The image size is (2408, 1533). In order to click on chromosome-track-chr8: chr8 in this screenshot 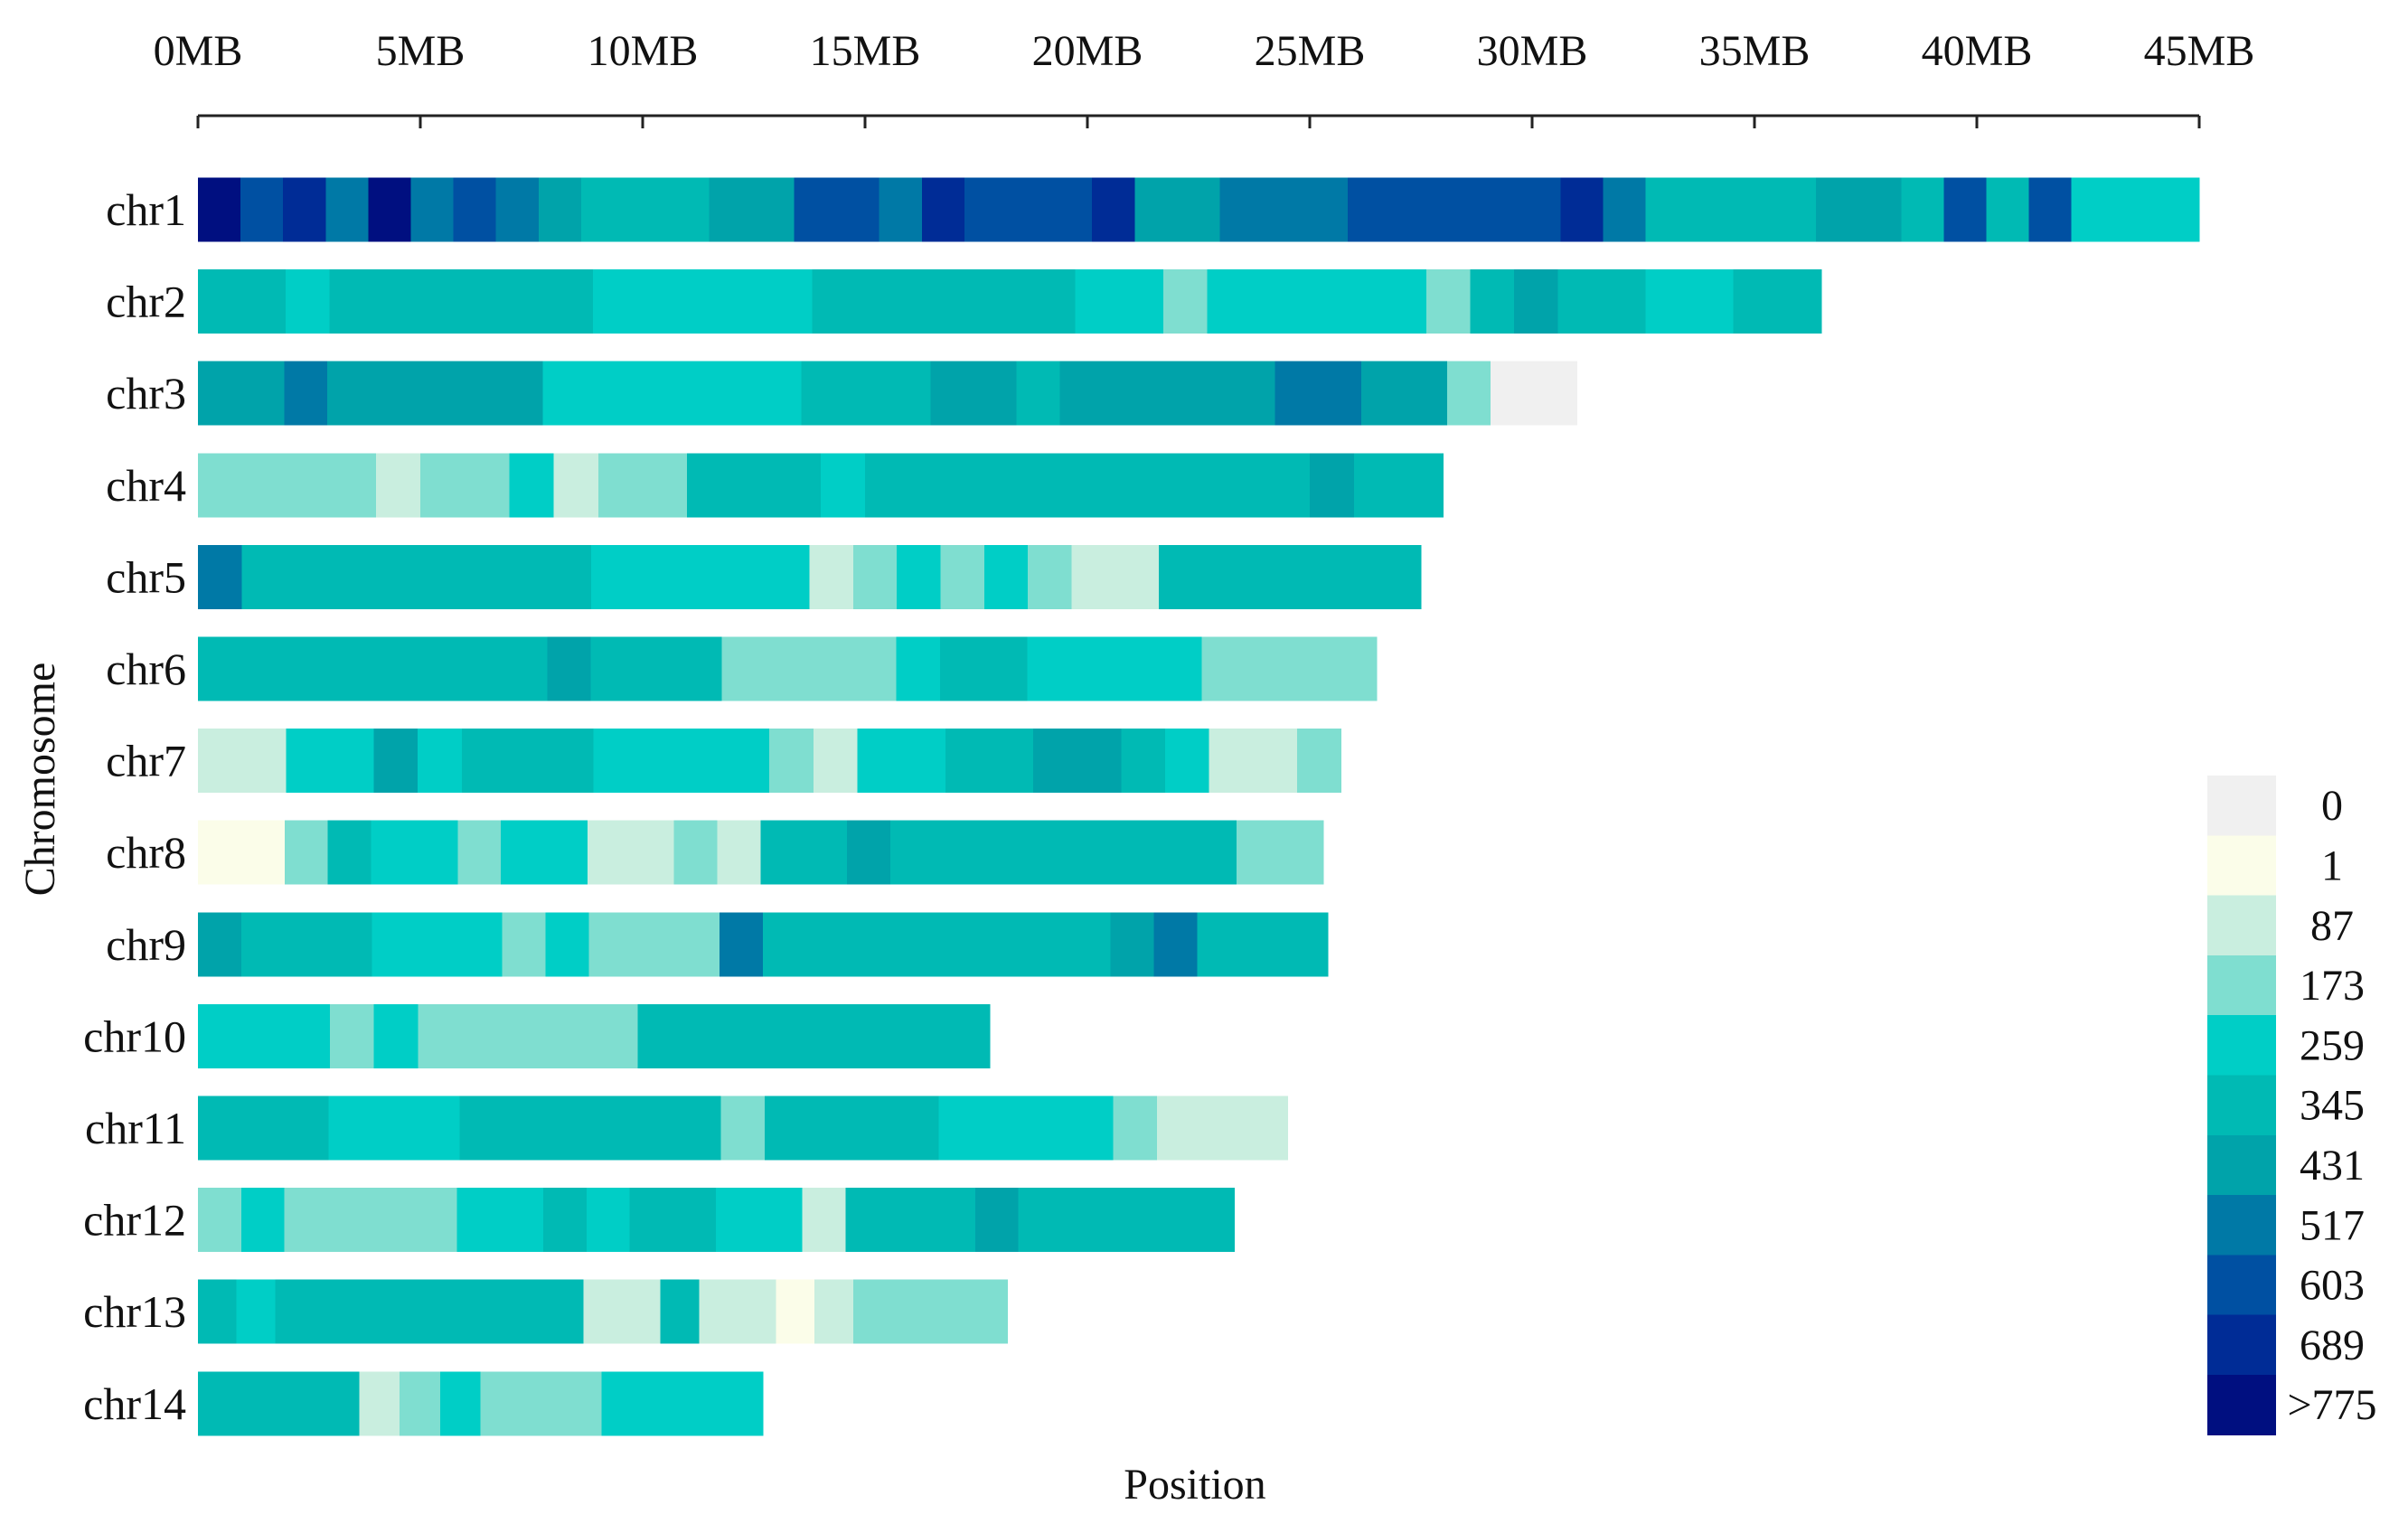, I will do `click(715, 852)`.